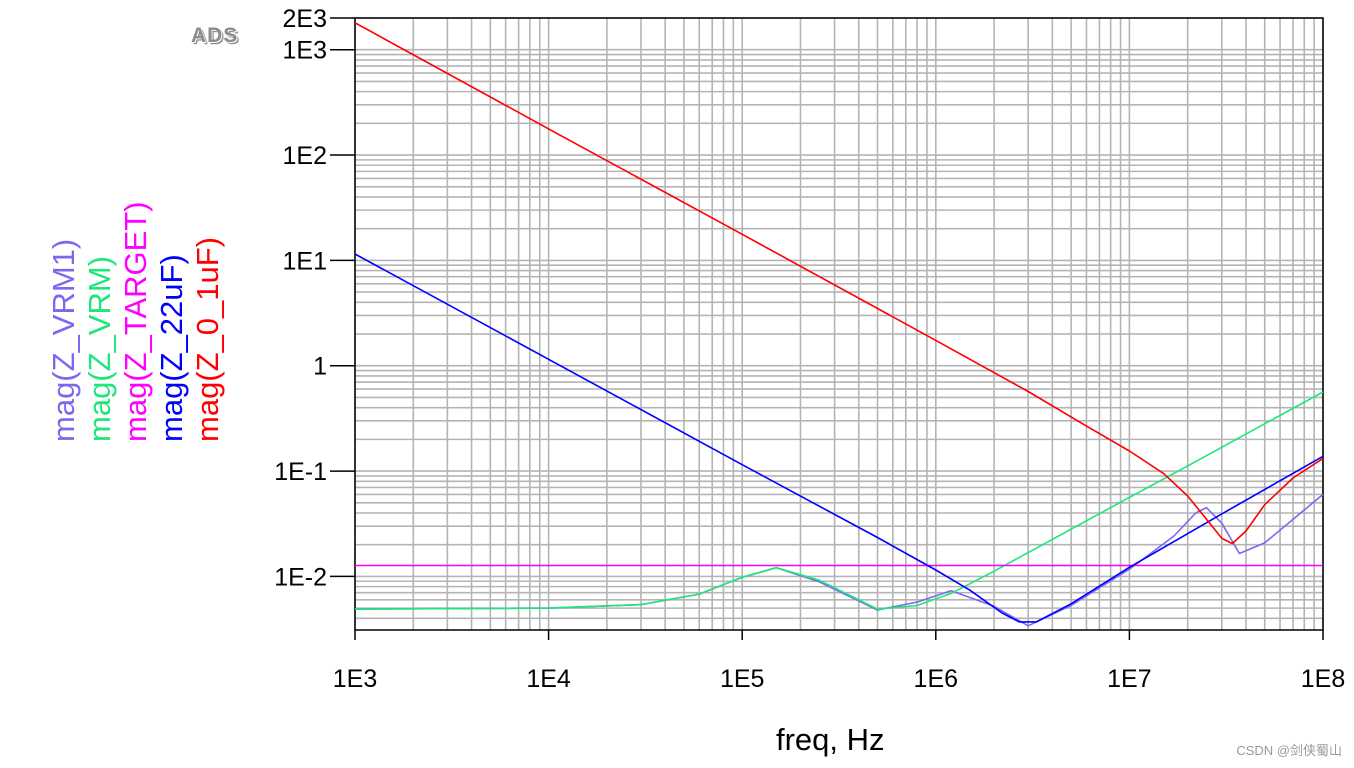 This screenshot has height=768, width=1354. What do you see at coordinates (305, 51) in the screenshot?
I see `y-tick-label: 1E3` at bounding box center [305, 51].